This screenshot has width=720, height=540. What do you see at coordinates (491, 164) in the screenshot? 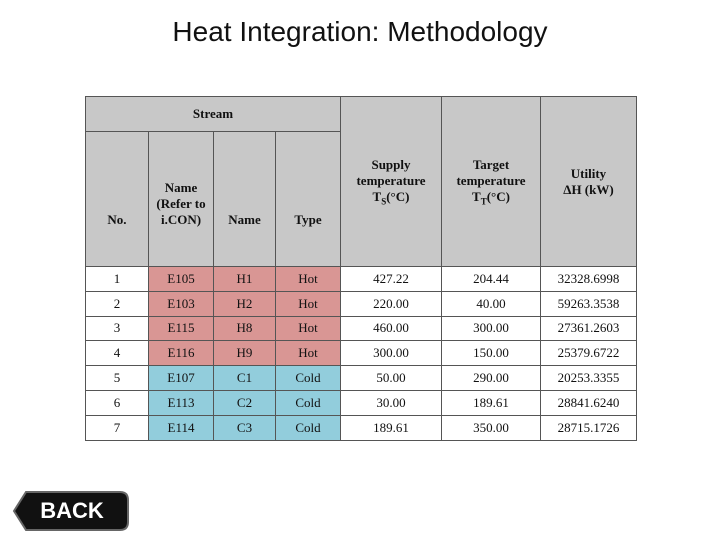
I see `header-line: Target` at bounding box center [491, 164].